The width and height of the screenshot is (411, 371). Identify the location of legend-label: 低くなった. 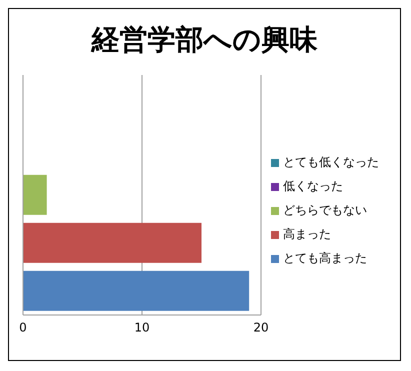
(313, 186).